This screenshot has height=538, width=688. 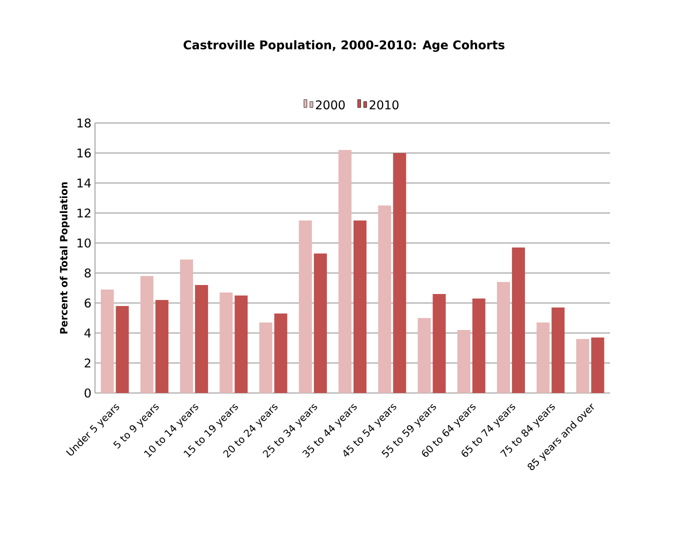 I want to click on y-tick-label: 18, so click(x=84, y=123).